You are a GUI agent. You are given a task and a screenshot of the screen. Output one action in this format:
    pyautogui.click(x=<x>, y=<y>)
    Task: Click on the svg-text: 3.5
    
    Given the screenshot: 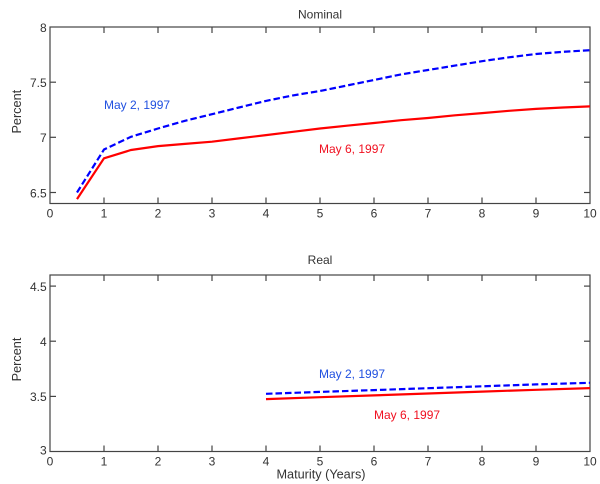 What is the action you would take?
    pyautogui.click(x=38, y=397)
    